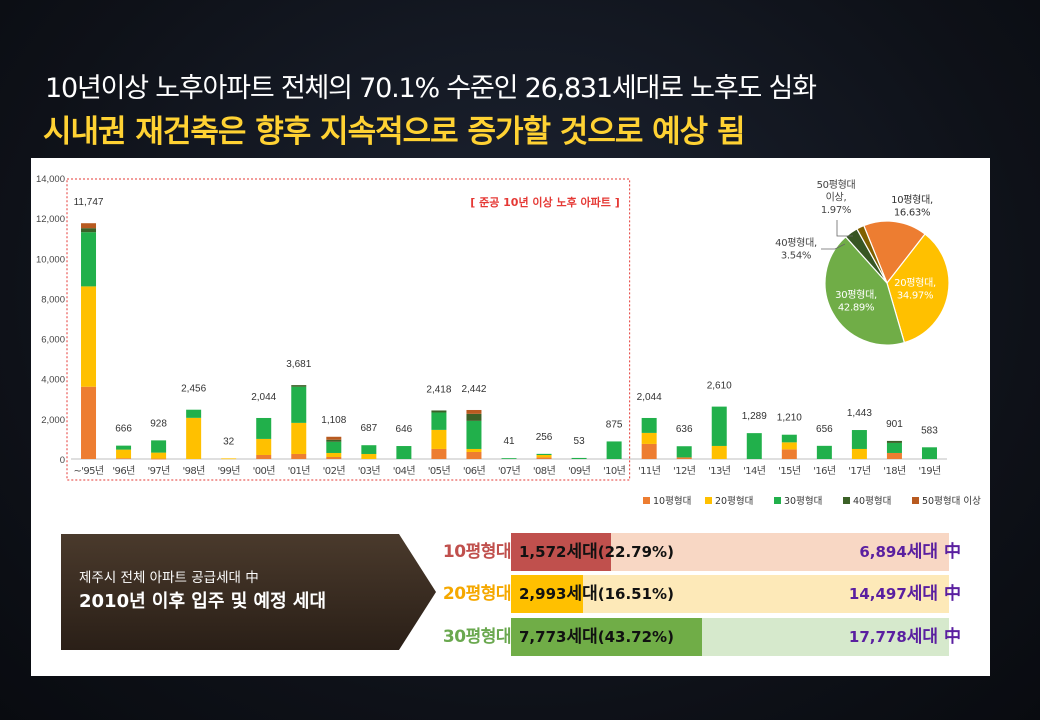  What do you see at coordinates (859, 471) in the screenshot?
I see `x-tick-label: '17년` at bounding box center [859, 471].